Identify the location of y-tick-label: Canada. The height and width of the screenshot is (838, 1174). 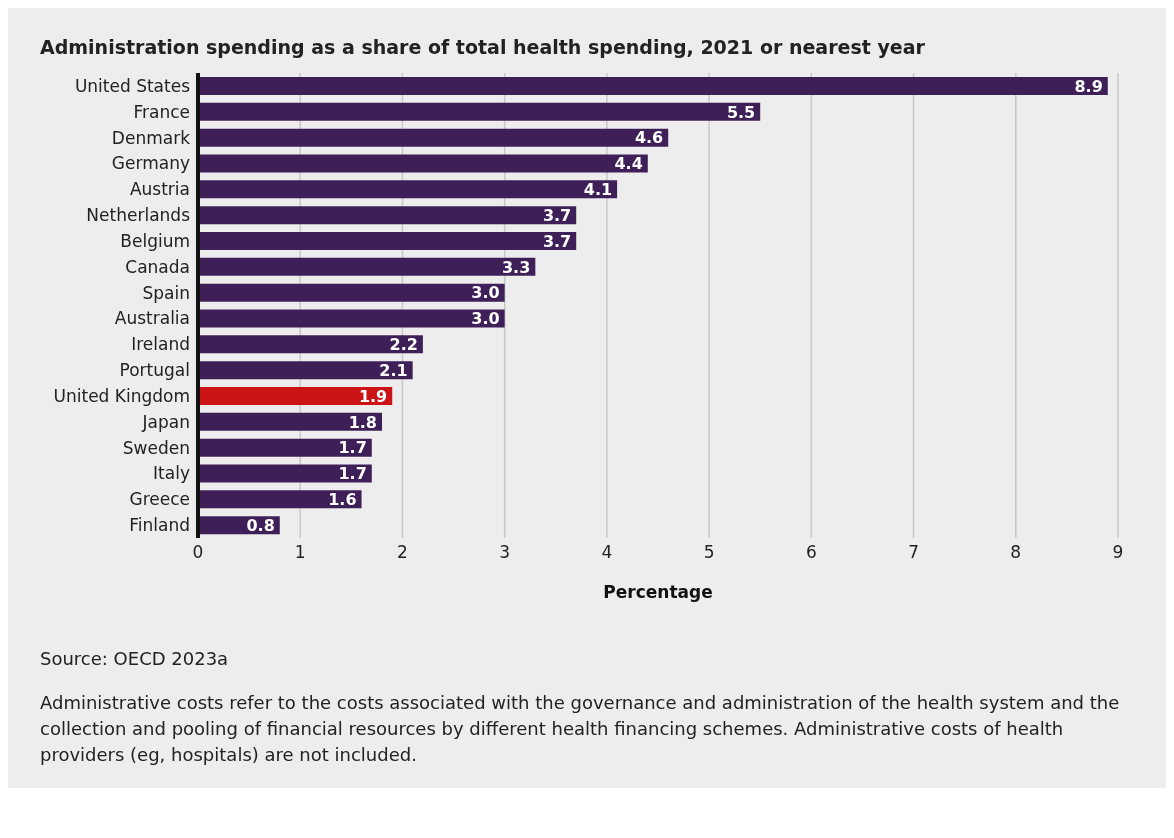
(157, 266).